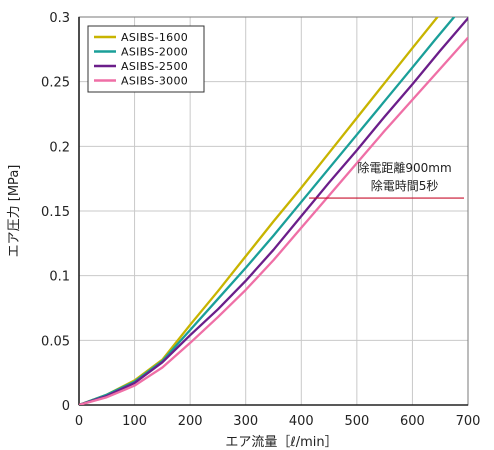 The image size is (494, 450). I want to click on y-tick-label: 0.05, so click(55, 341).